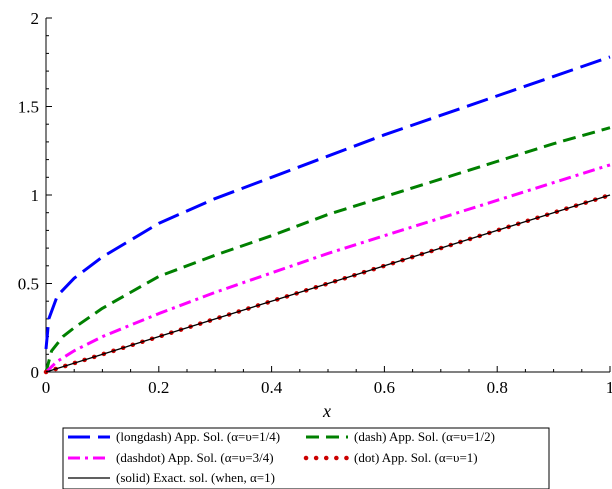 The image size is (612, 489). What do you see at coordinates (46, 387) in the screenshot?
I see `x-tick-label: 0` at bounding box center [46, 387].